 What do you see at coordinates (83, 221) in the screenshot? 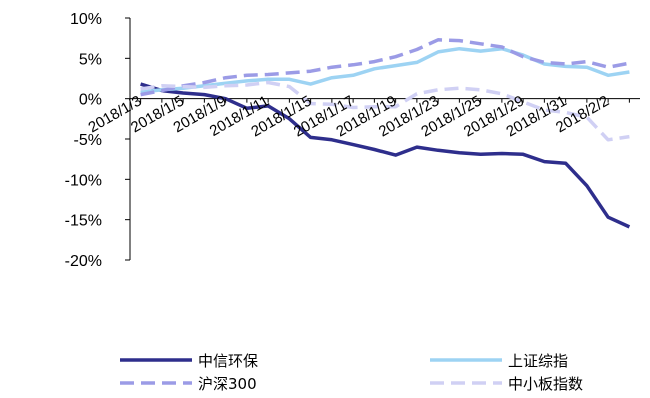
I see `y-tick-label: -15%` at bounding box center [83, 221].